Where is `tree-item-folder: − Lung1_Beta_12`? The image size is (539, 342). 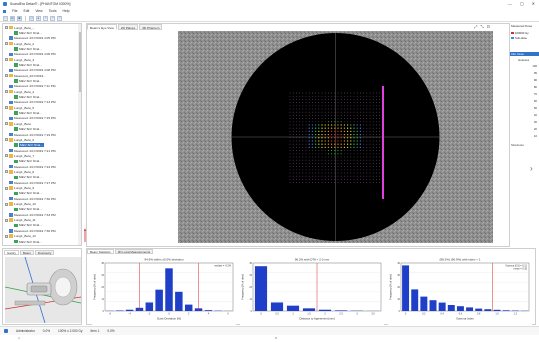
tree-item-folder: − Lung1_Beta_12 is located at coordinates (20, 236).